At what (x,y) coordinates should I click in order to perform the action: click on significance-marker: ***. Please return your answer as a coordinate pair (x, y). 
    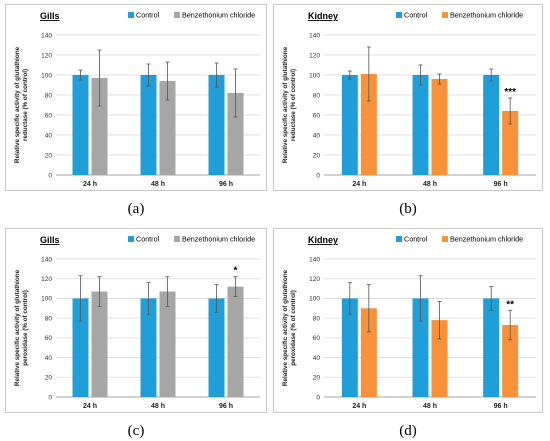
    Looking at the image, I should click on (510, 92).